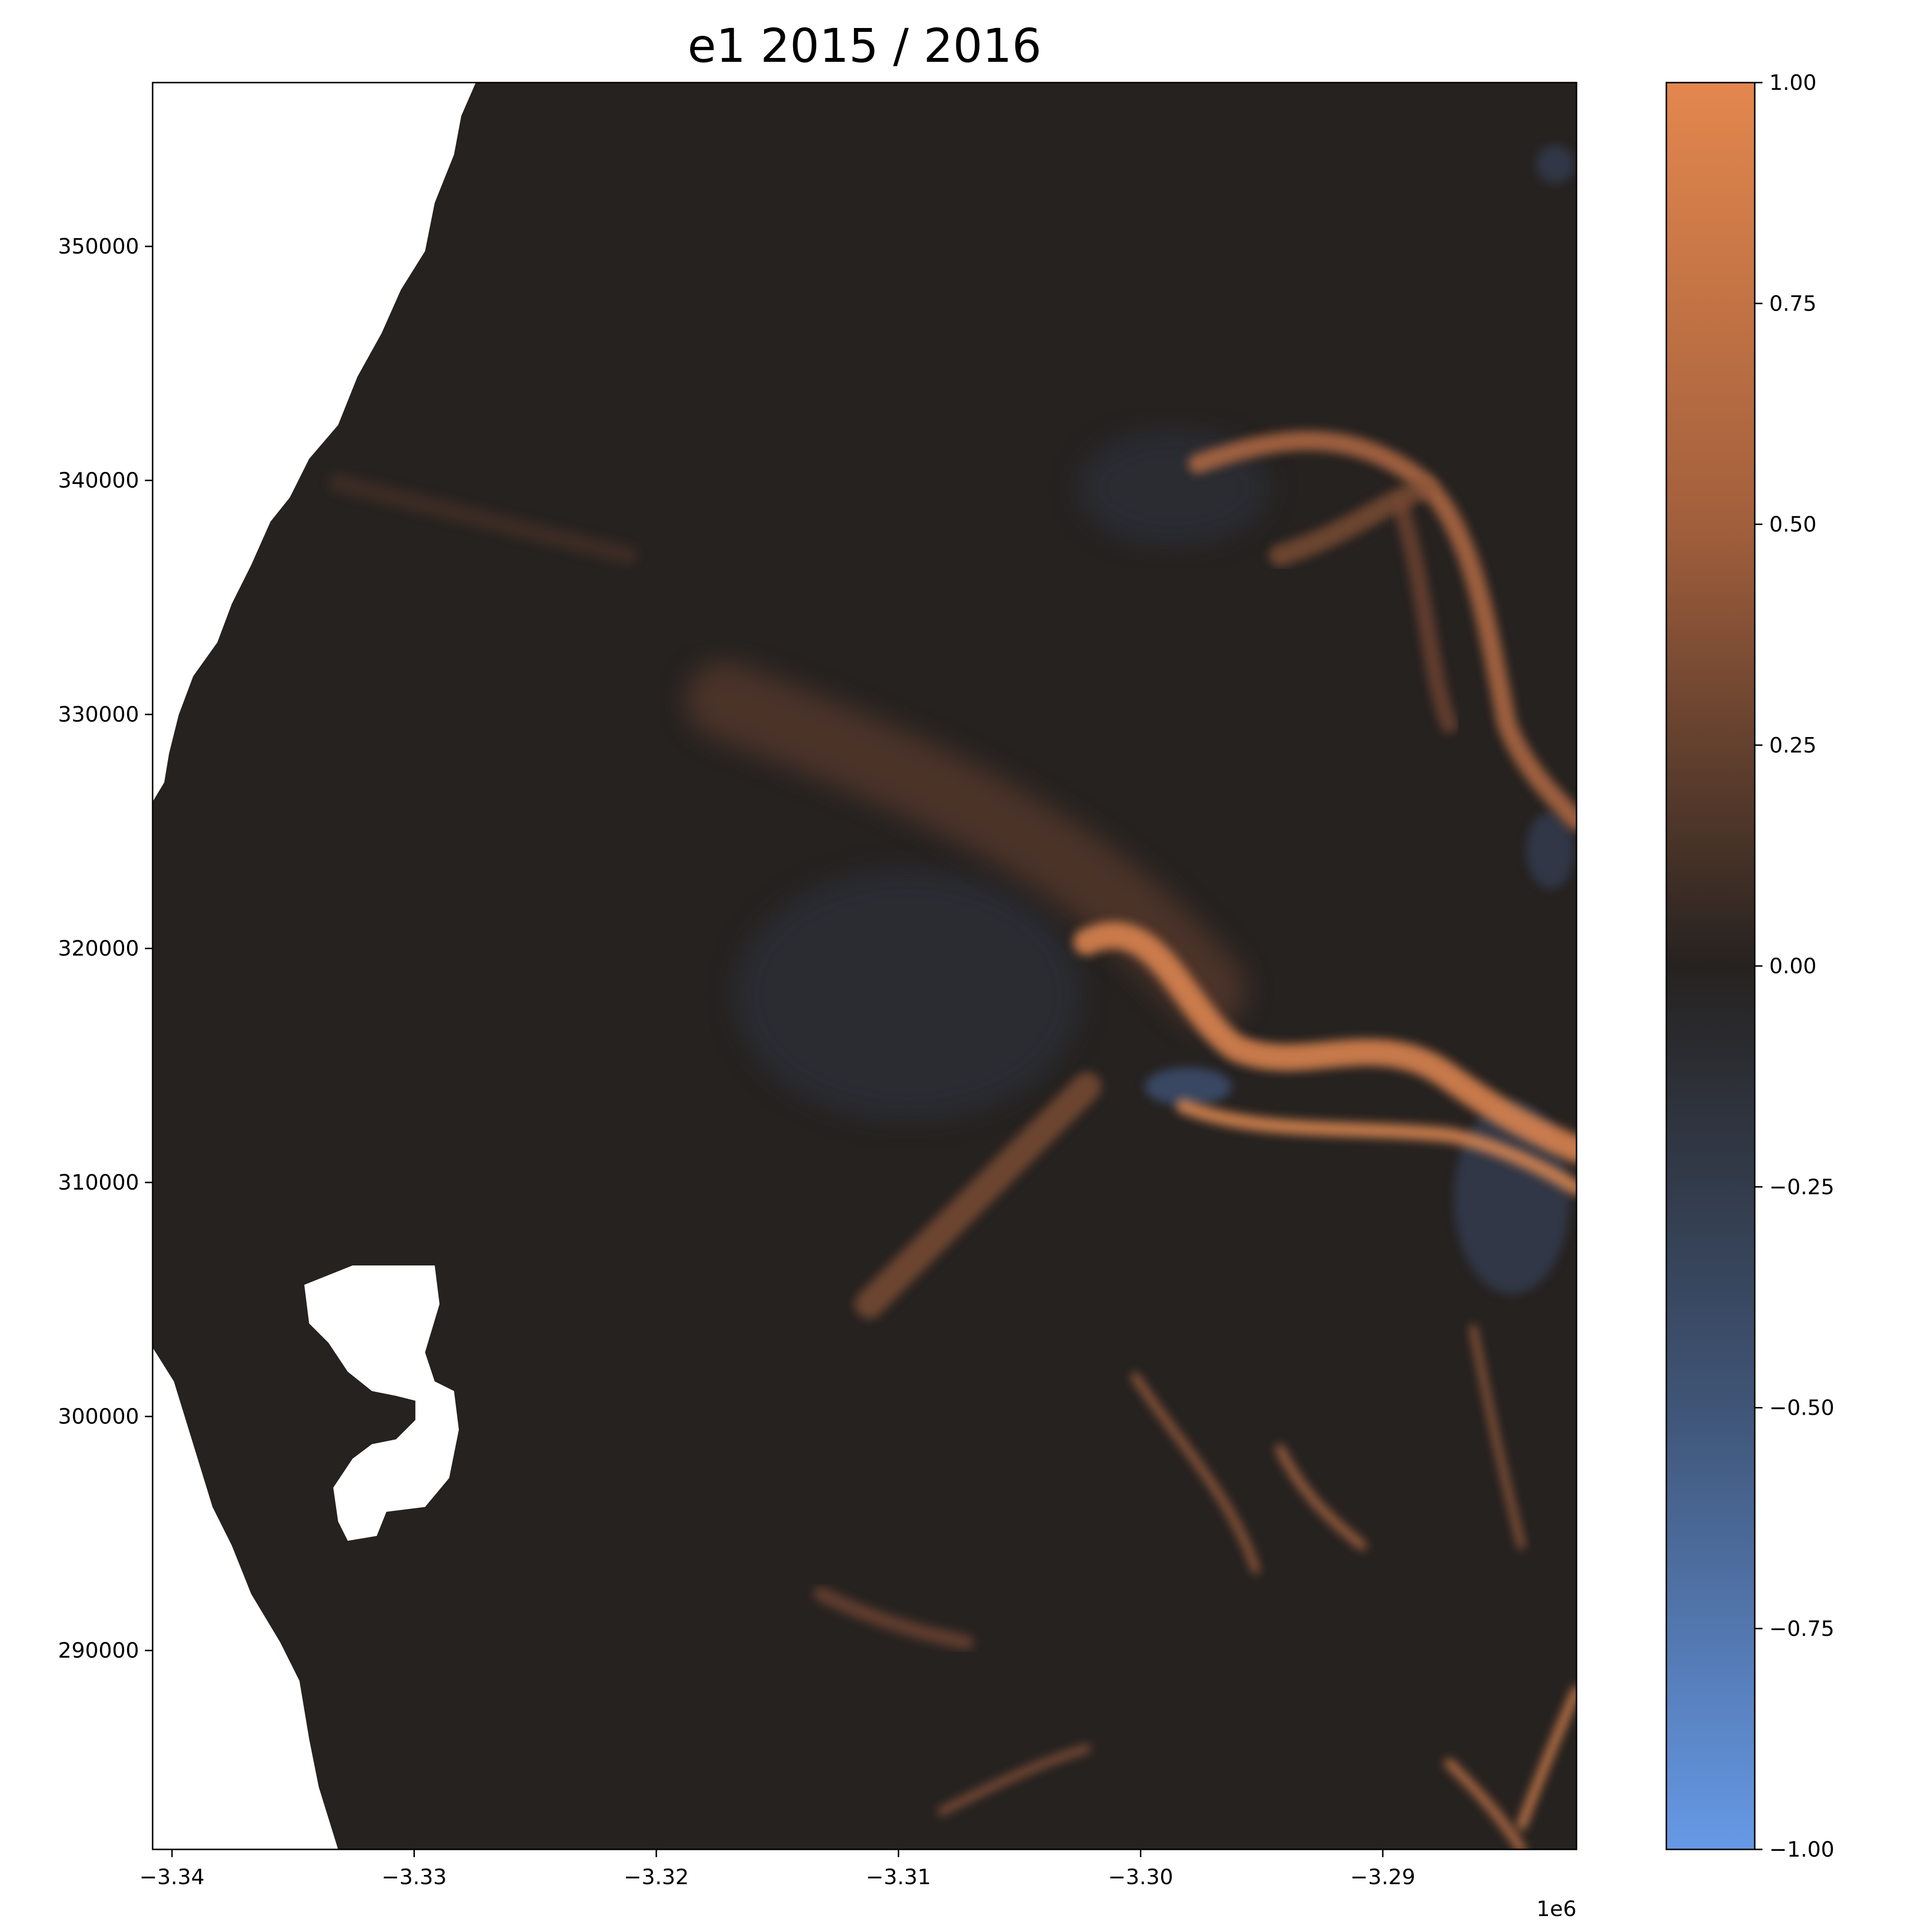  What do you see at coordinates (1793, 524) in the screenshot?
I see `colorbar-tick-label: 0.50` at bounding box center [1793, 524].